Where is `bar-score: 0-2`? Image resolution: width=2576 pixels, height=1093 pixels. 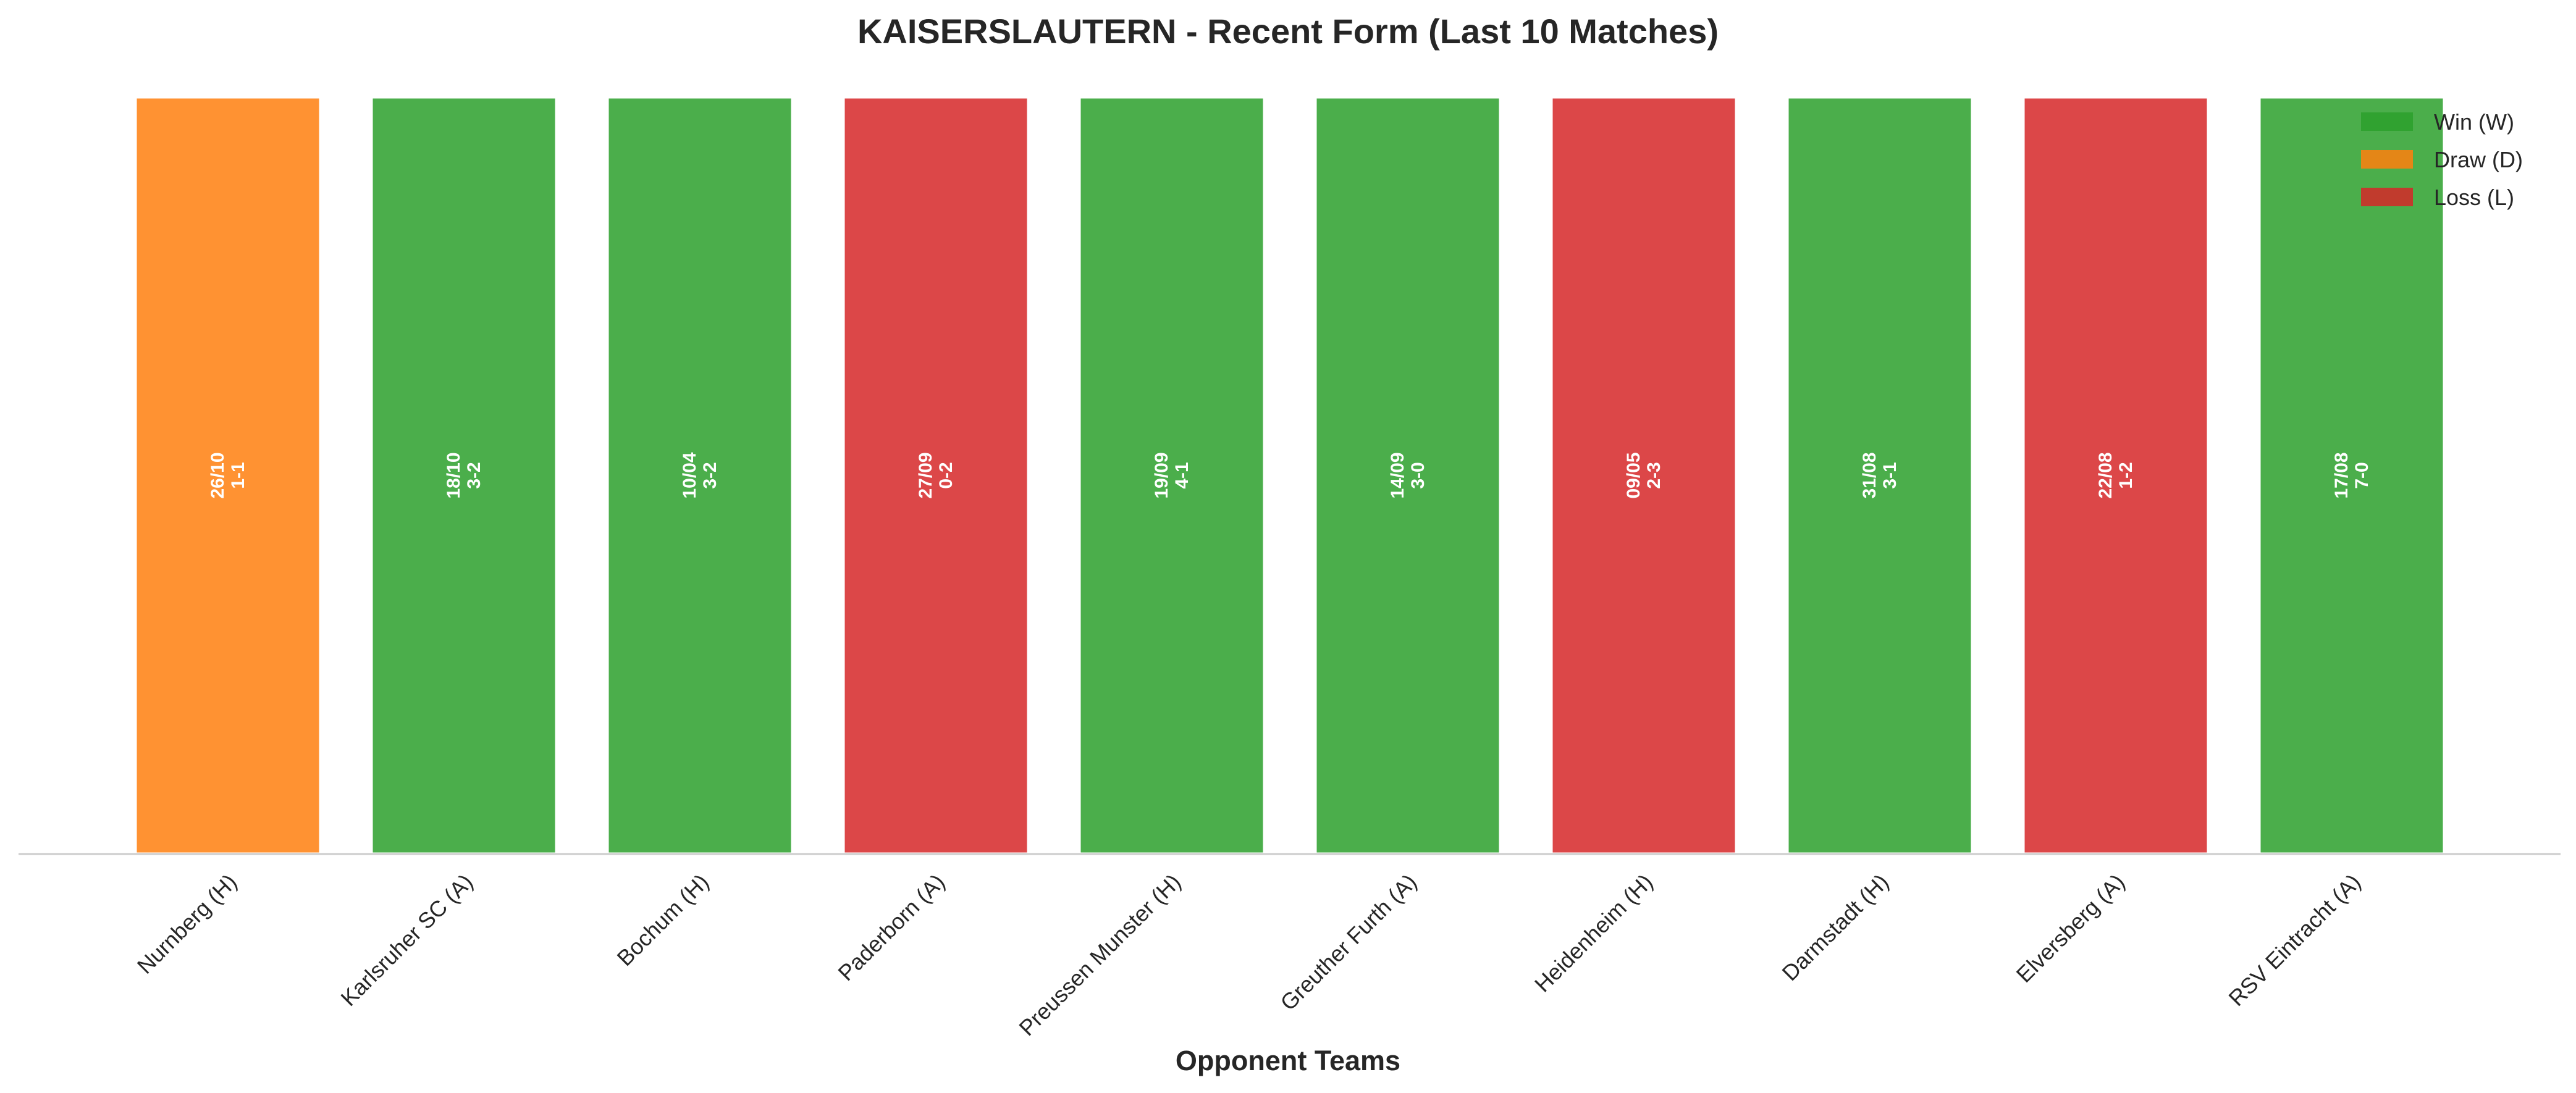 bar-score: 0-2 is located at coordinates (946, 475).